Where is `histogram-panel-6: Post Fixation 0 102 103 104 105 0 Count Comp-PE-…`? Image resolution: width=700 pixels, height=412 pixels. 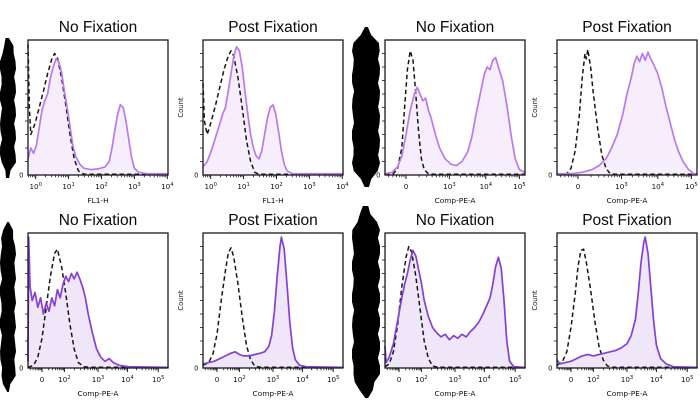 histogram-panel-6: Post Fixation 0 102 103 104 105 0 Count Comp-PE-… is located at coordinates (260, 305).